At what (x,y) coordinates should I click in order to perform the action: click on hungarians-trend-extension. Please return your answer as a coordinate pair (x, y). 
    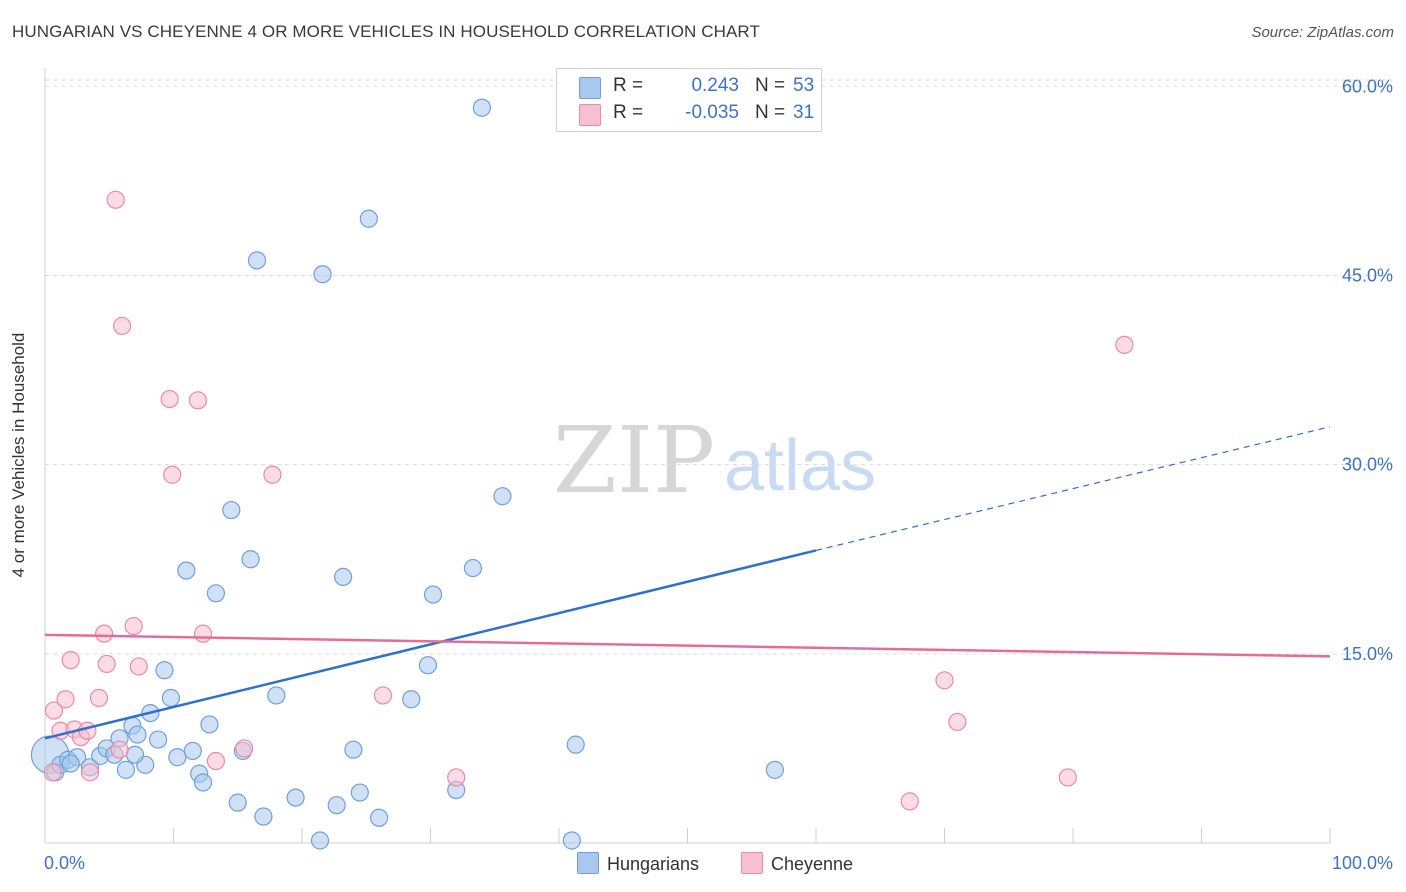
    Looking at the image, I should click on (1073, 488).